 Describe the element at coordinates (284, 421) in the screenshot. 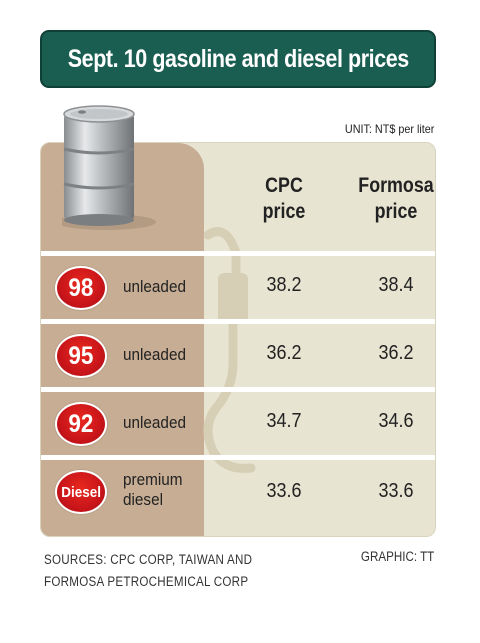

I see `cpc-price: 34.7` at that location.